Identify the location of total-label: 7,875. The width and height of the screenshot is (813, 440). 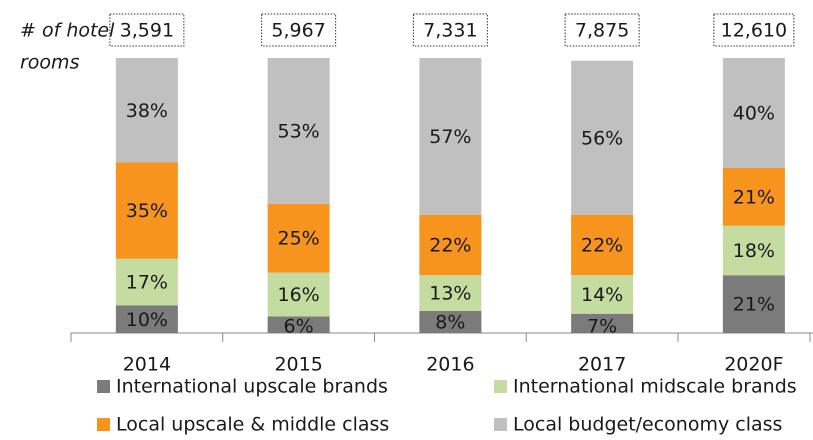
(602, 31).